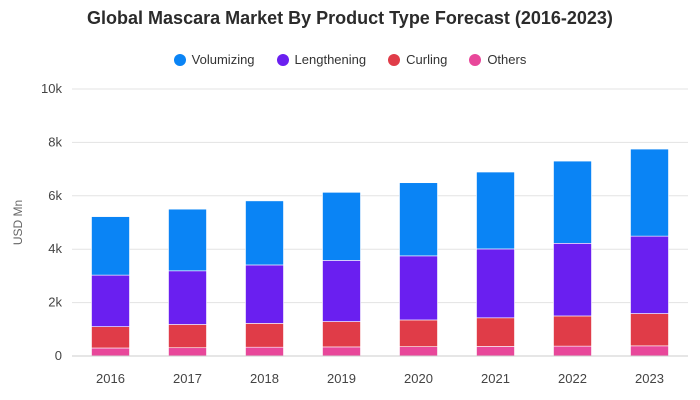  What do you see at coordinates (110, 337) in the screenshot?
I see `bar-segment-curling-2016` at bounding box center [110, 337].